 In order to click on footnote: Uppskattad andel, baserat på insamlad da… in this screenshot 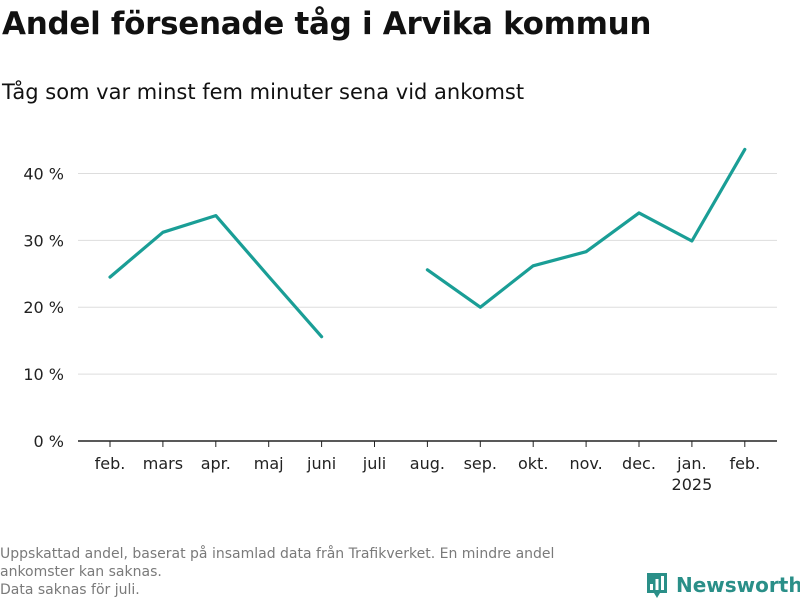, I will do `click(320, 572)`.